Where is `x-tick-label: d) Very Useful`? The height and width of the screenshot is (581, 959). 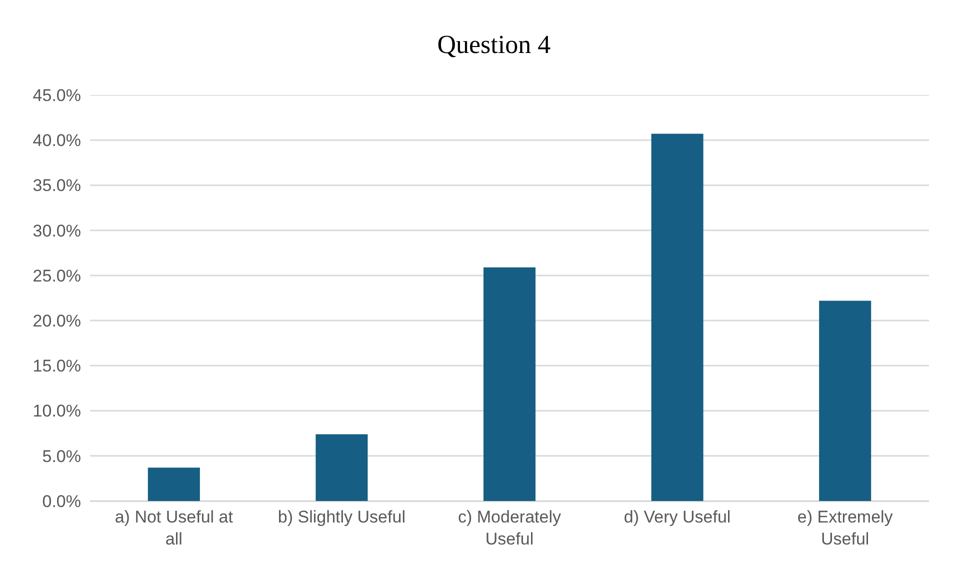 x-tick-label: d) Very Useful is located at coordinates (677, 516).